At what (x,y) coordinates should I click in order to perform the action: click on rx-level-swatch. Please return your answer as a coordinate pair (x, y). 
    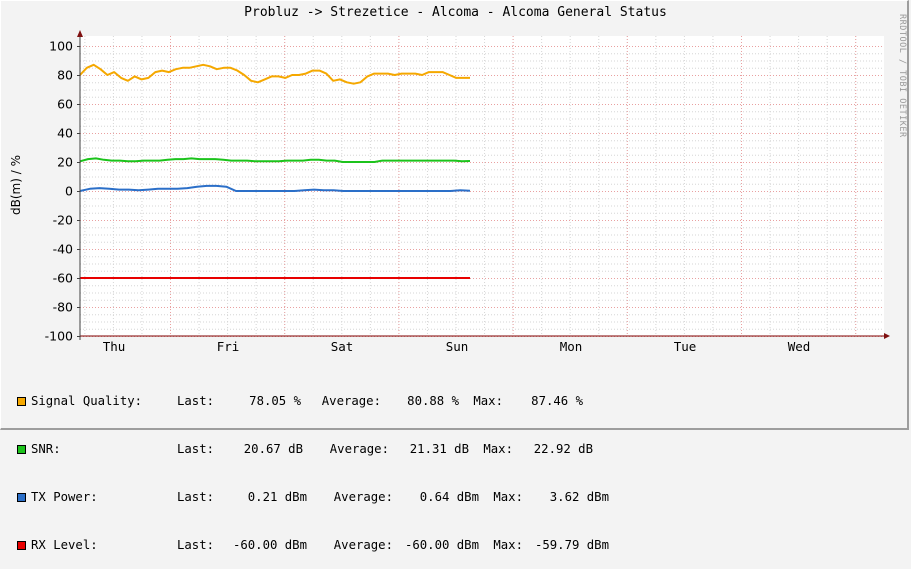
    Looking at the image, I should click on (21, 545).